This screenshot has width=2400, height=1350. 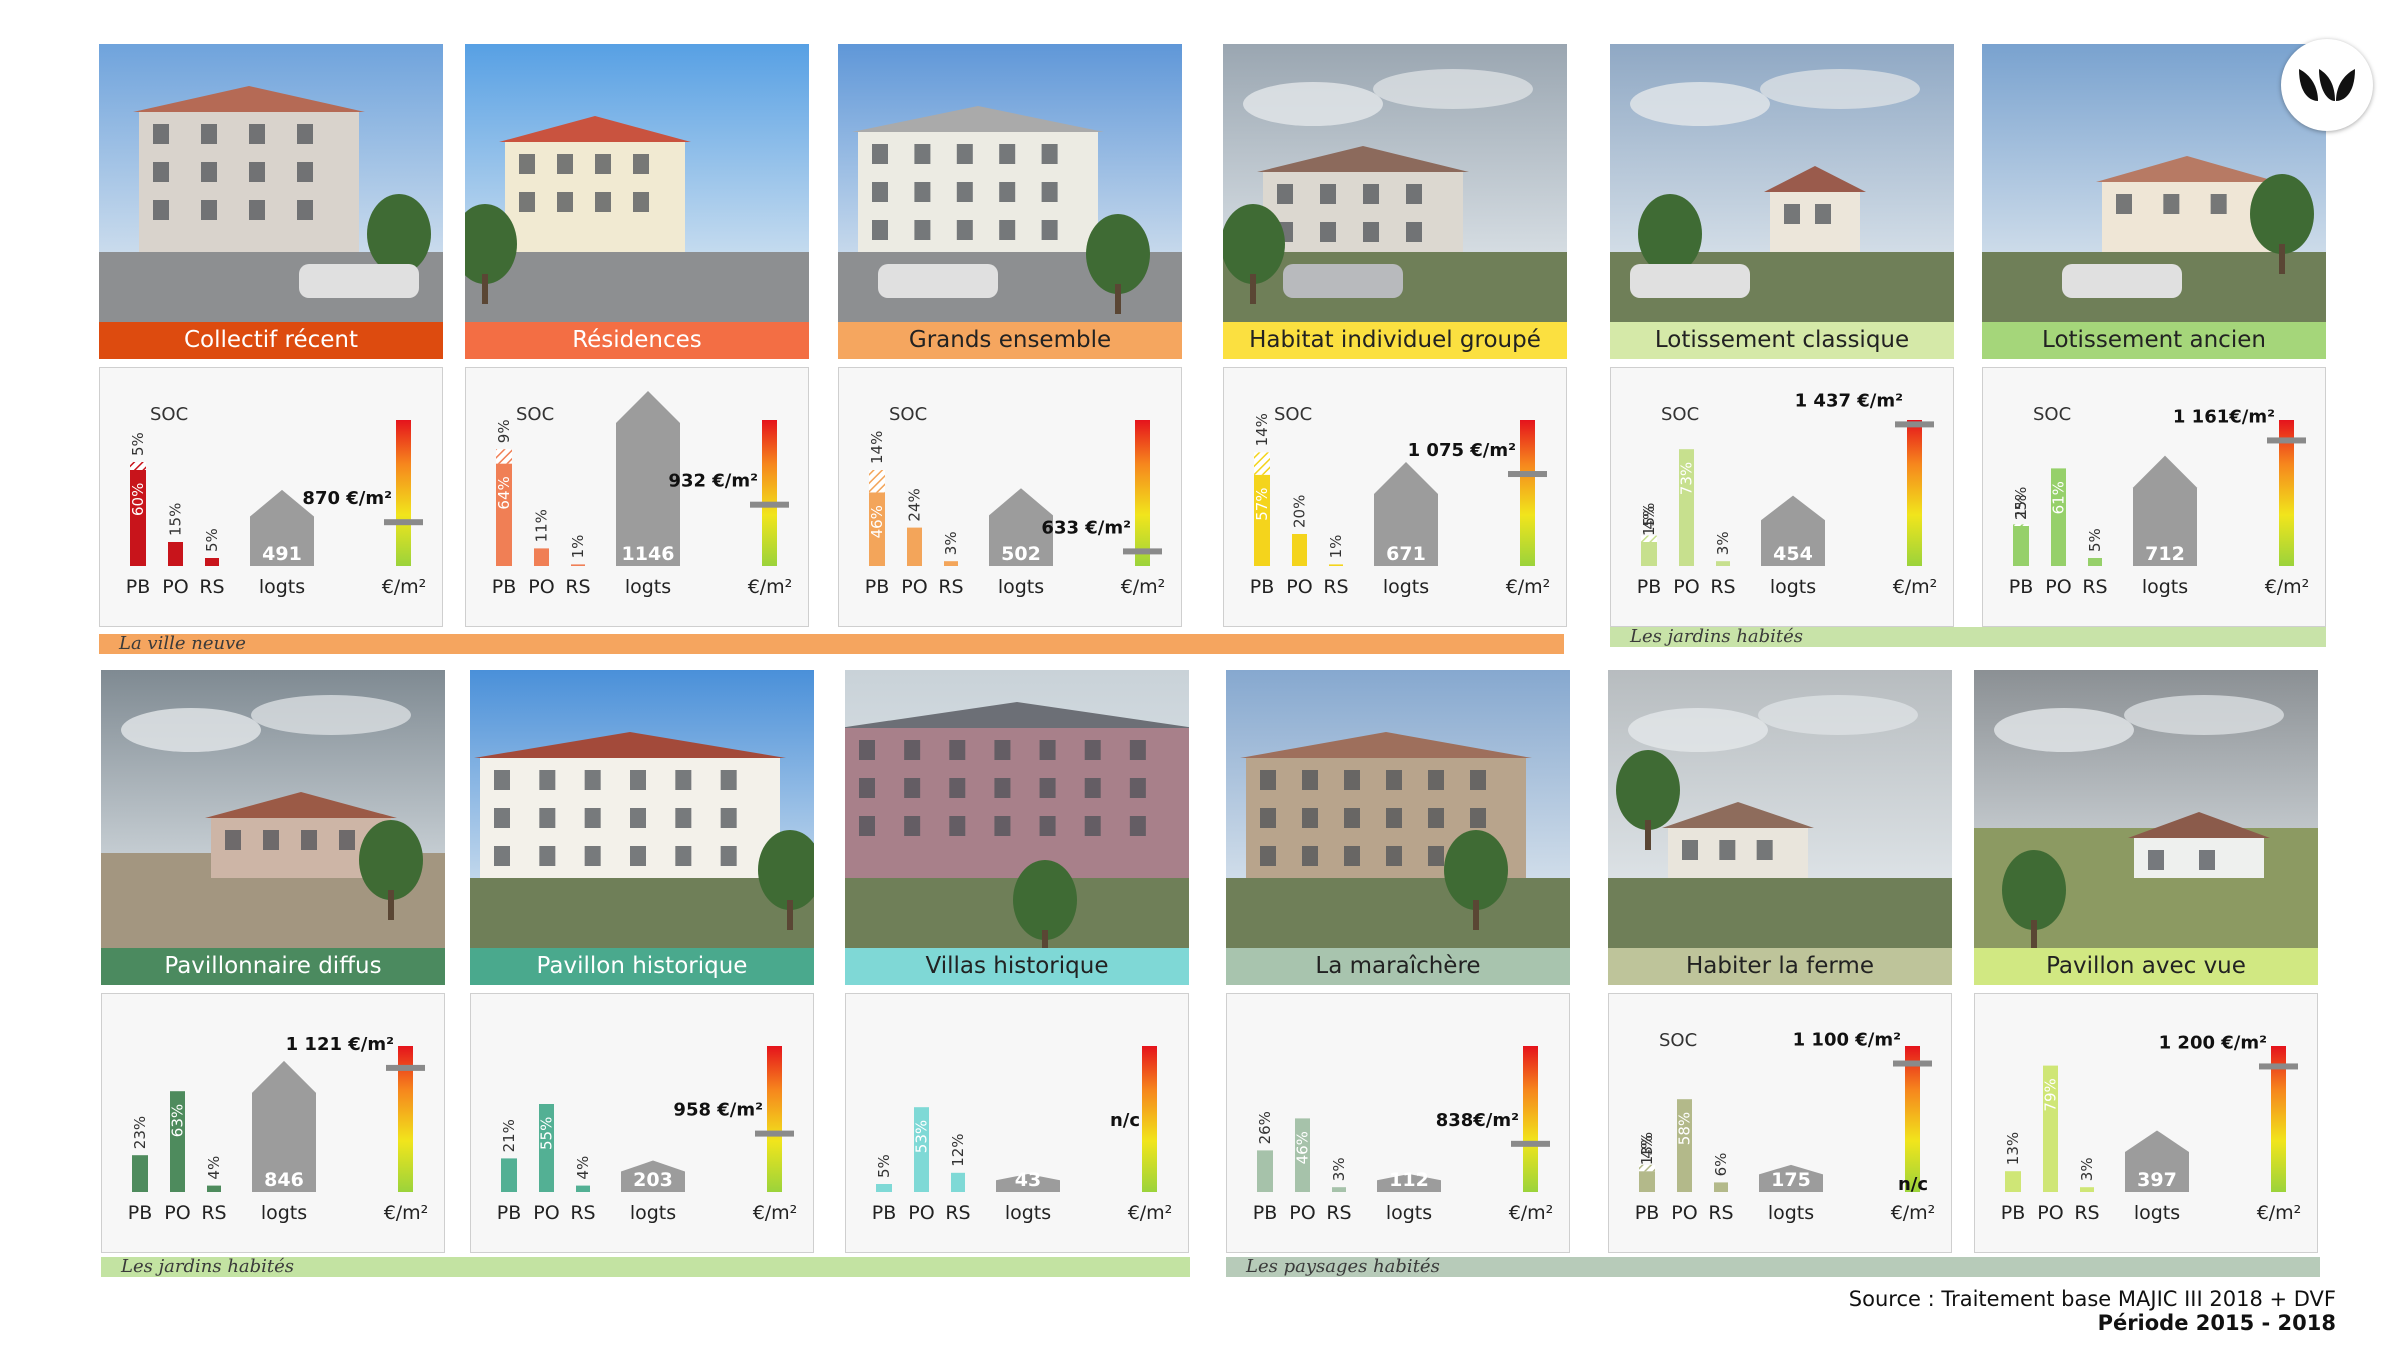 I want to click on bar-value-label: 5%, so click(x=2095, y=540).